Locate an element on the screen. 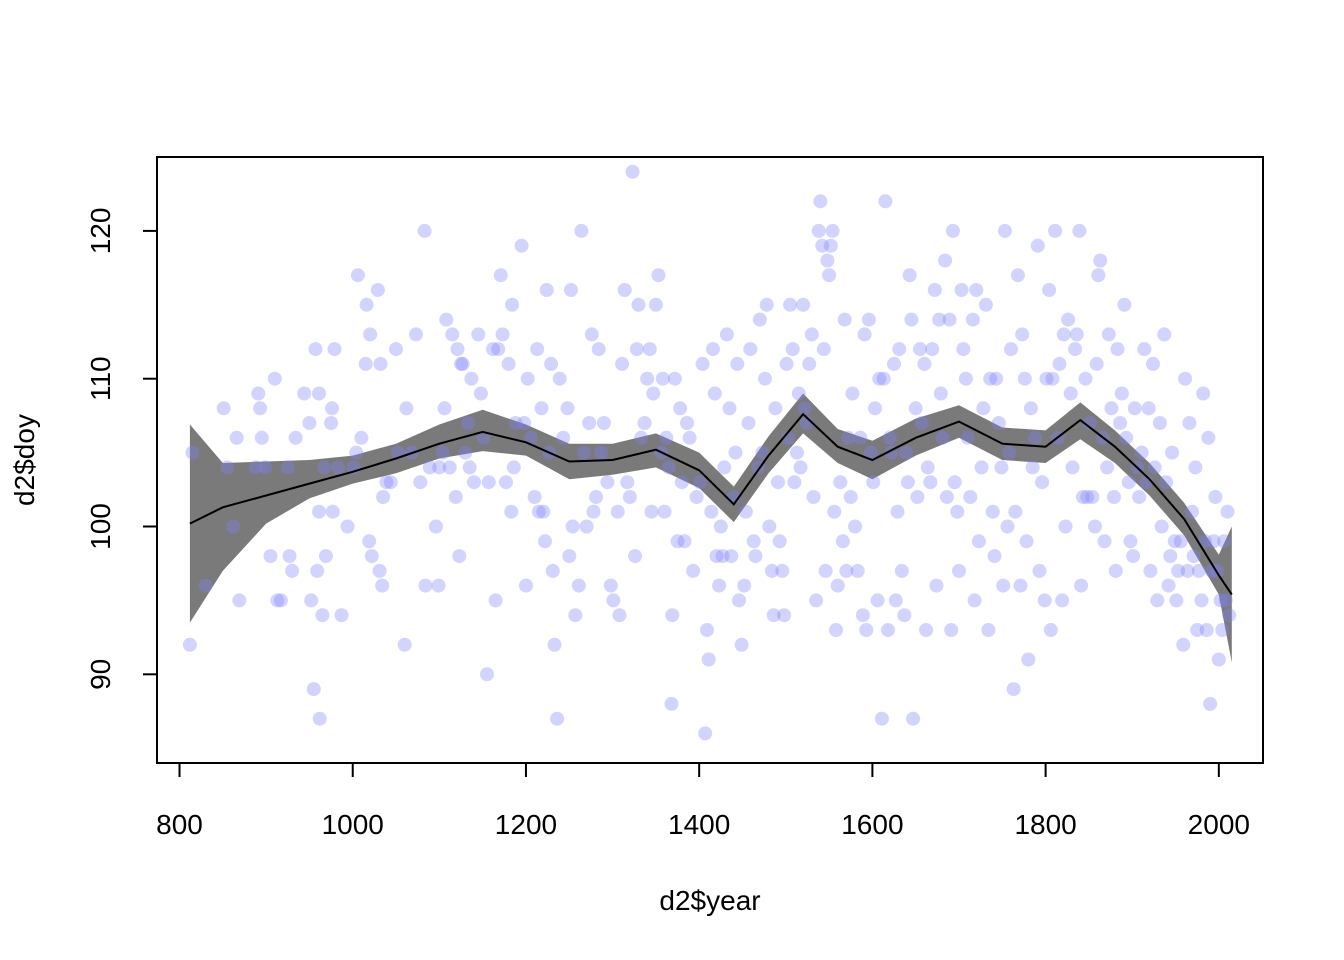 This screenshot has width=1344, height=960. x-tick-label: 800 is located at coordinates (179, 824).